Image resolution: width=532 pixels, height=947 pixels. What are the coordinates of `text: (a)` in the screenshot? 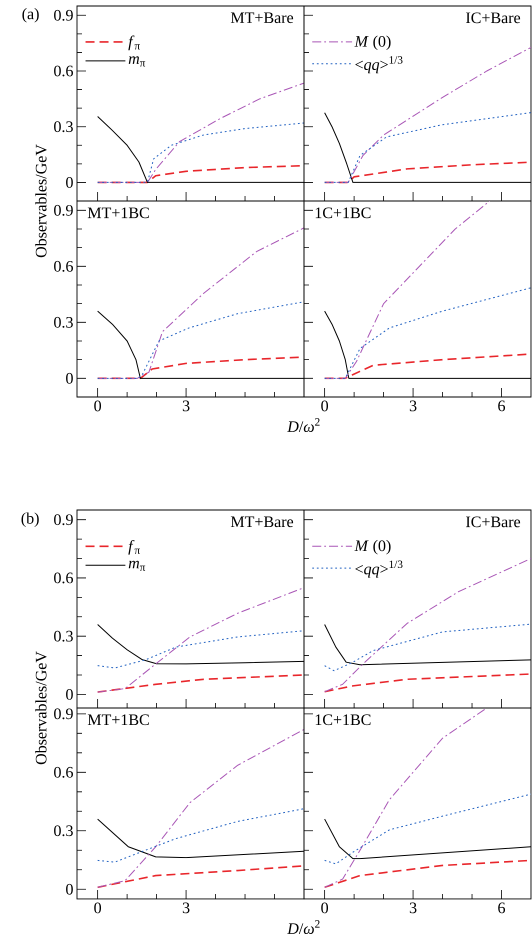 It's located at (30, 15).